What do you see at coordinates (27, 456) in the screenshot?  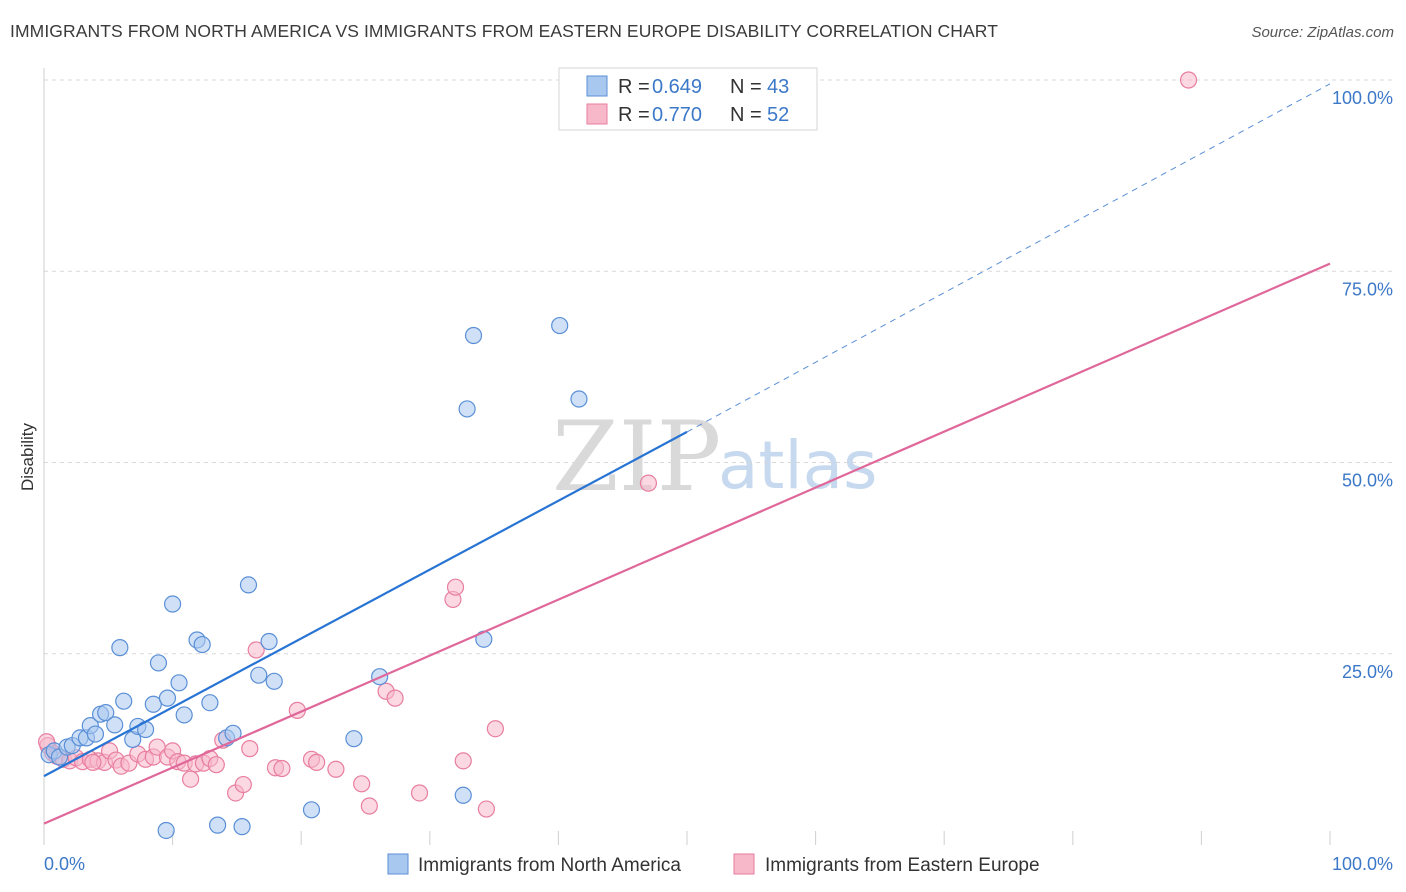 I see `y-axis-title: Disability` at bounding box center [27, 456].